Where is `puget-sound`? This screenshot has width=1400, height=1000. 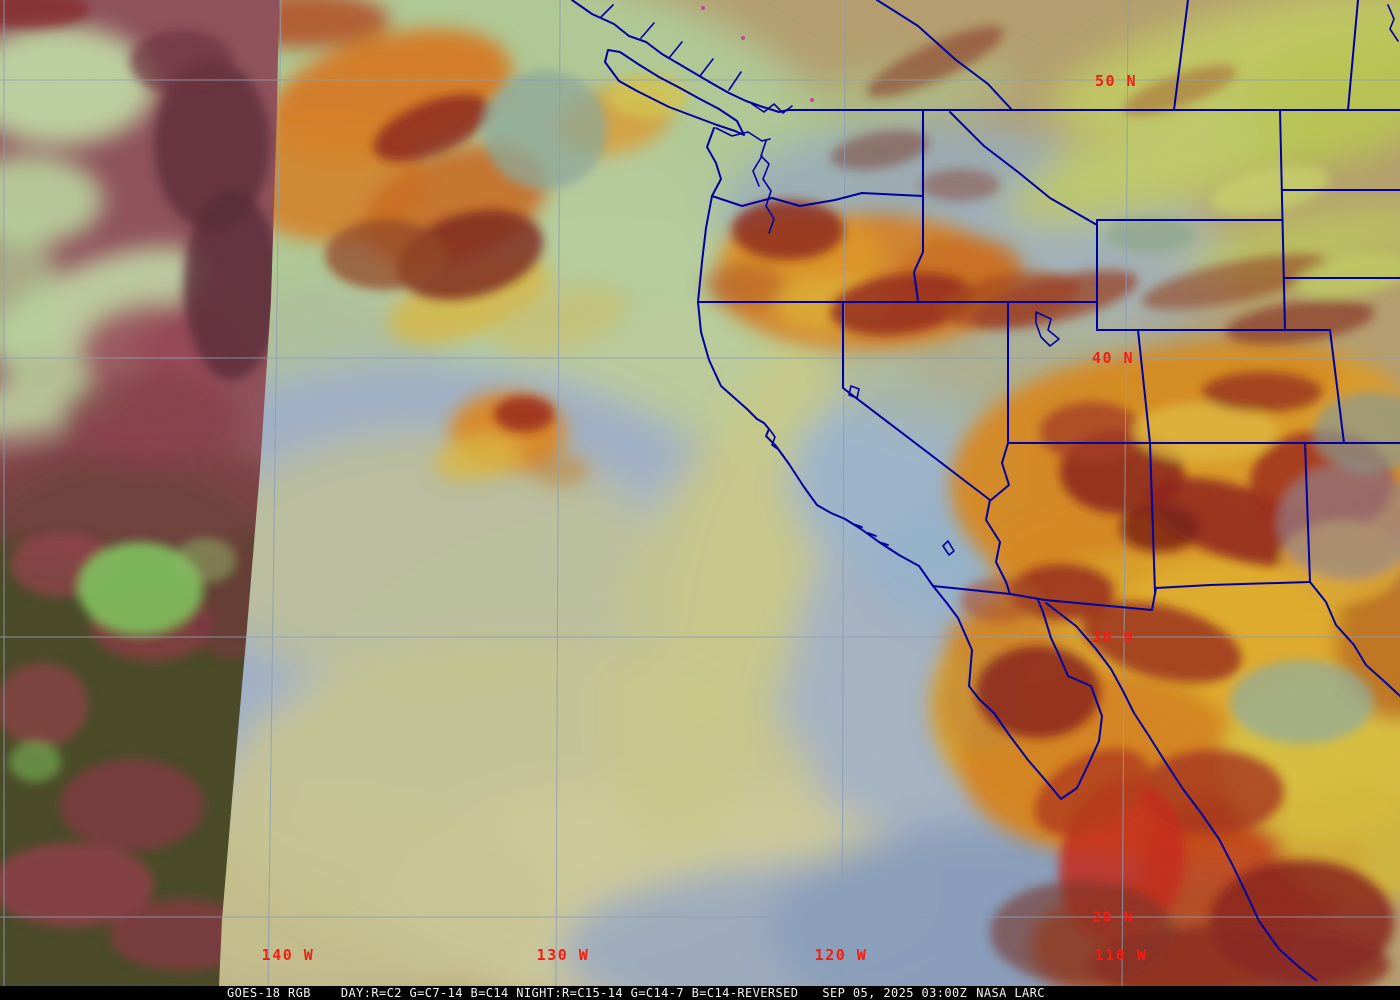
puget-sound is located at coordinates (745, 180).